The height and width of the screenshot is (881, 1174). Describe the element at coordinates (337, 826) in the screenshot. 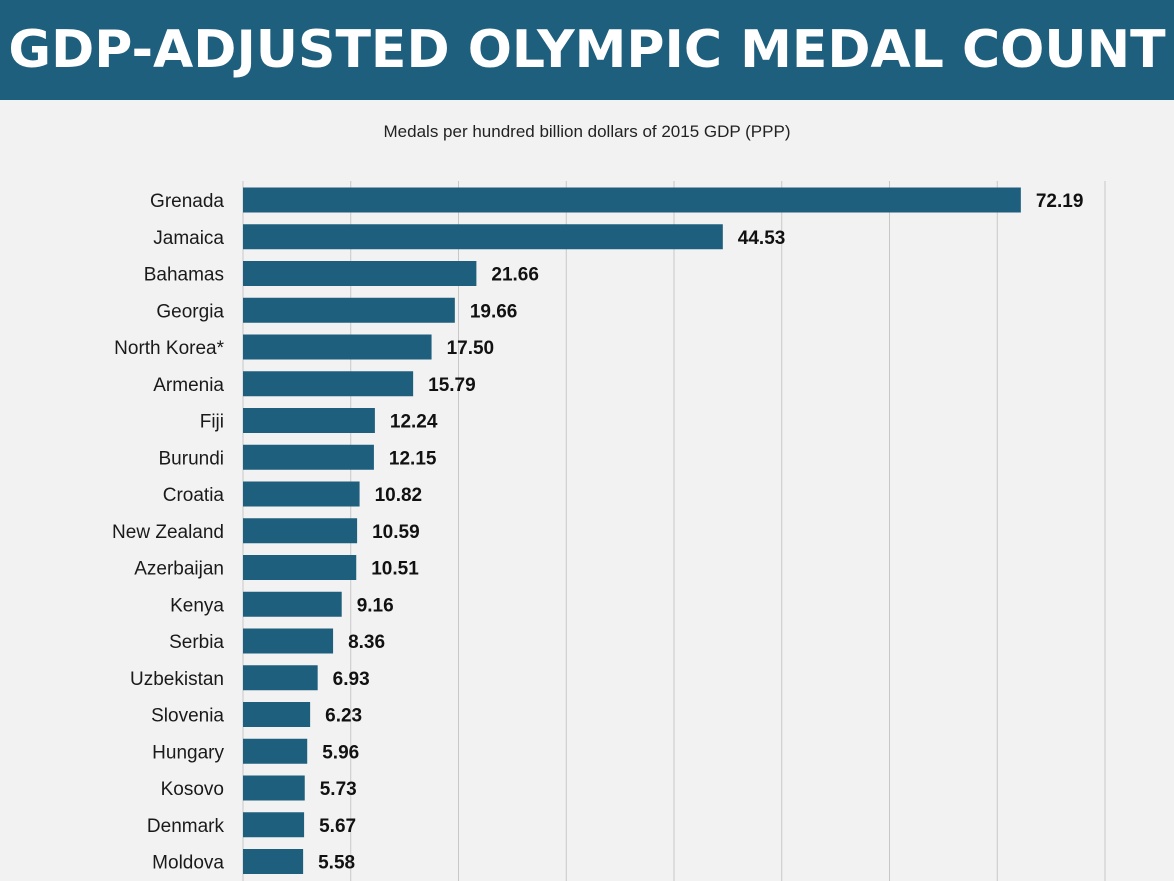

I see `value-label: 5.67` at that location.